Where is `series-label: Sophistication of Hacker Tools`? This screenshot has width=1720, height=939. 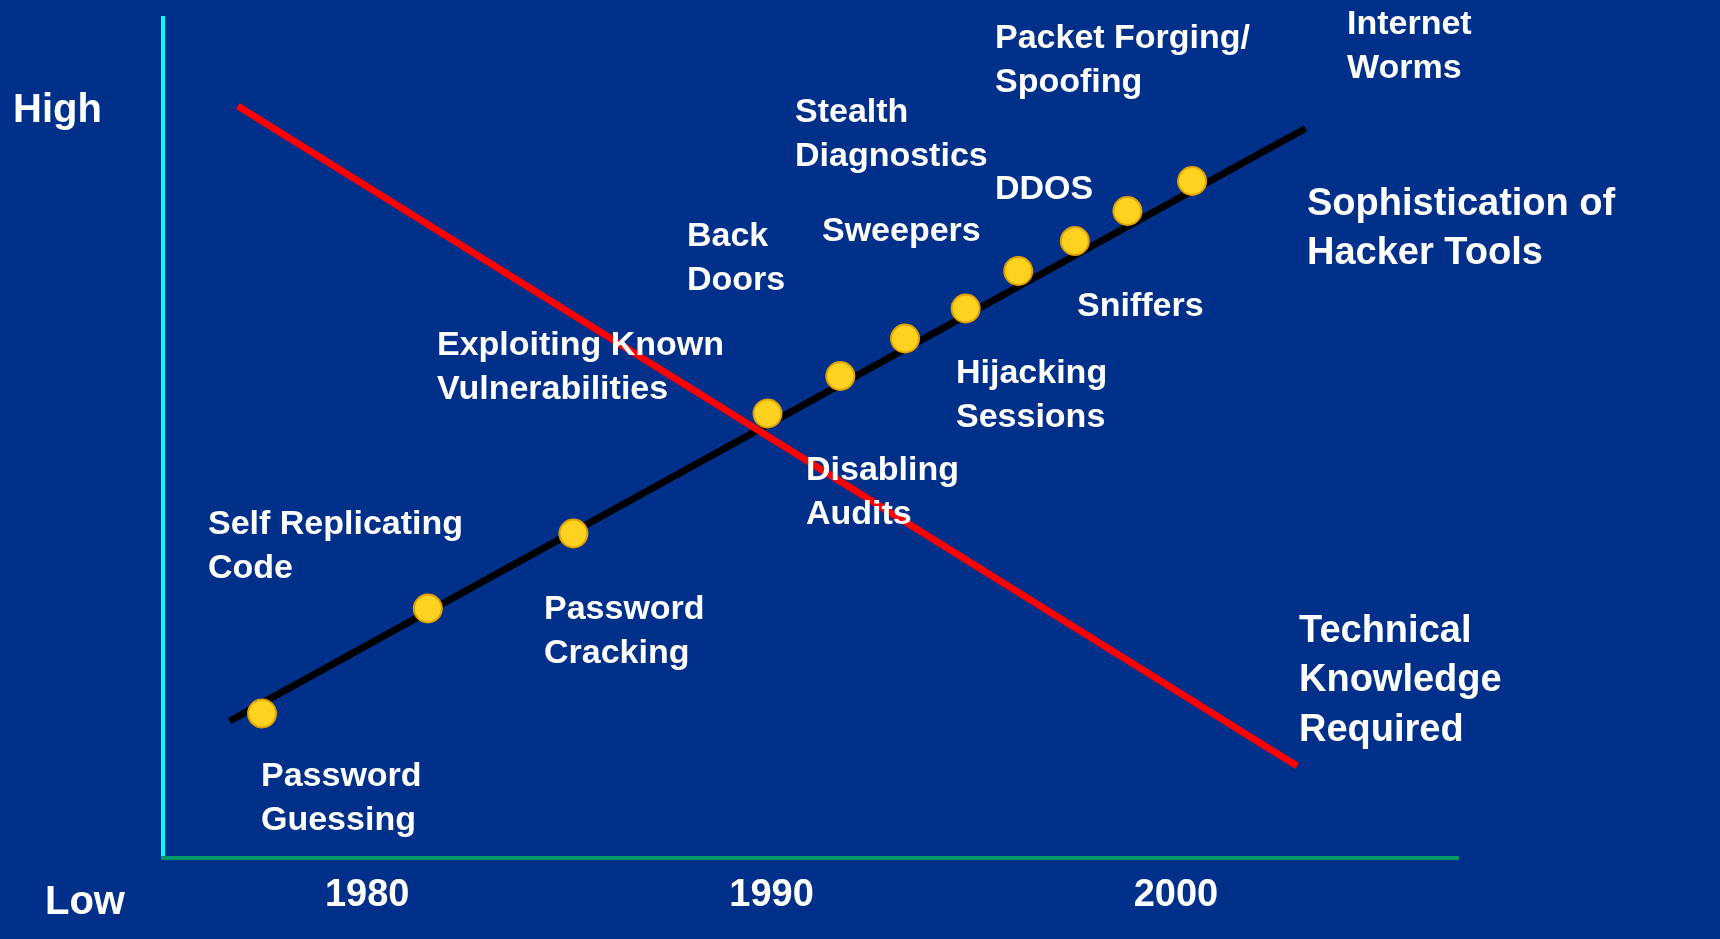 series-label: Sophistication of Hacker Tools is located at coordinates (1461, 227).